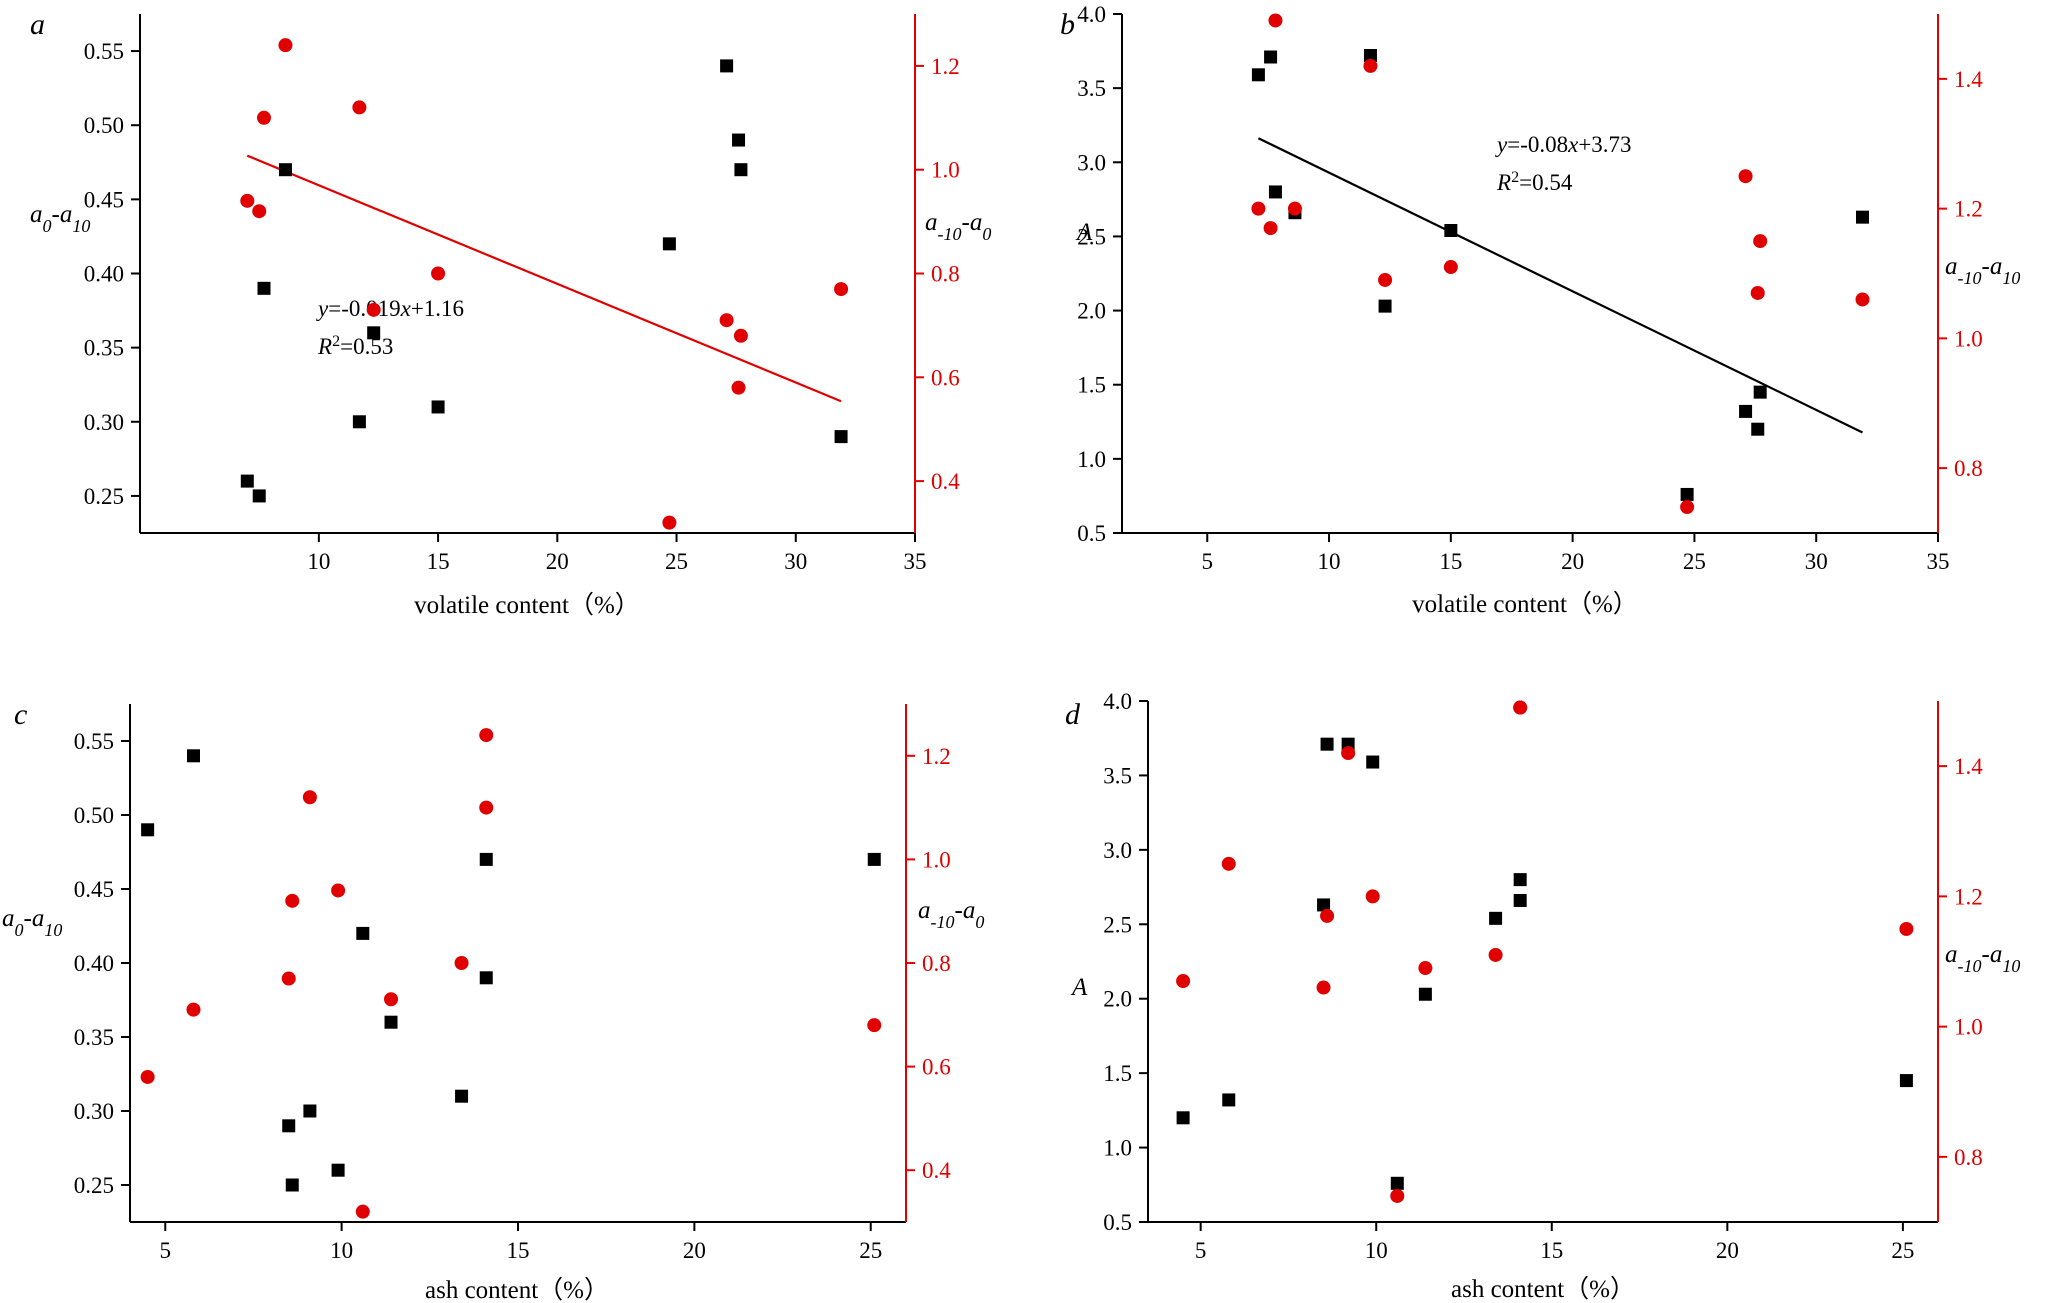 The height and width of the screenshot is (1303, 2048). I want to click on y-left-axis-title: a0-a10, so click(32, 922).